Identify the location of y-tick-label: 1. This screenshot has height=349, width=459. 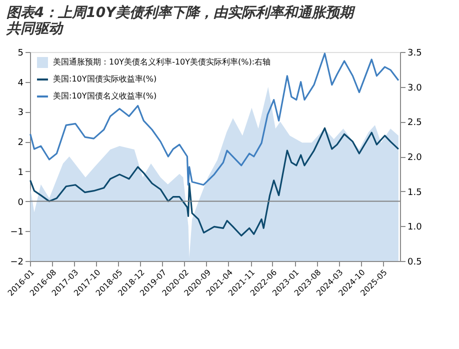
(21, 173).